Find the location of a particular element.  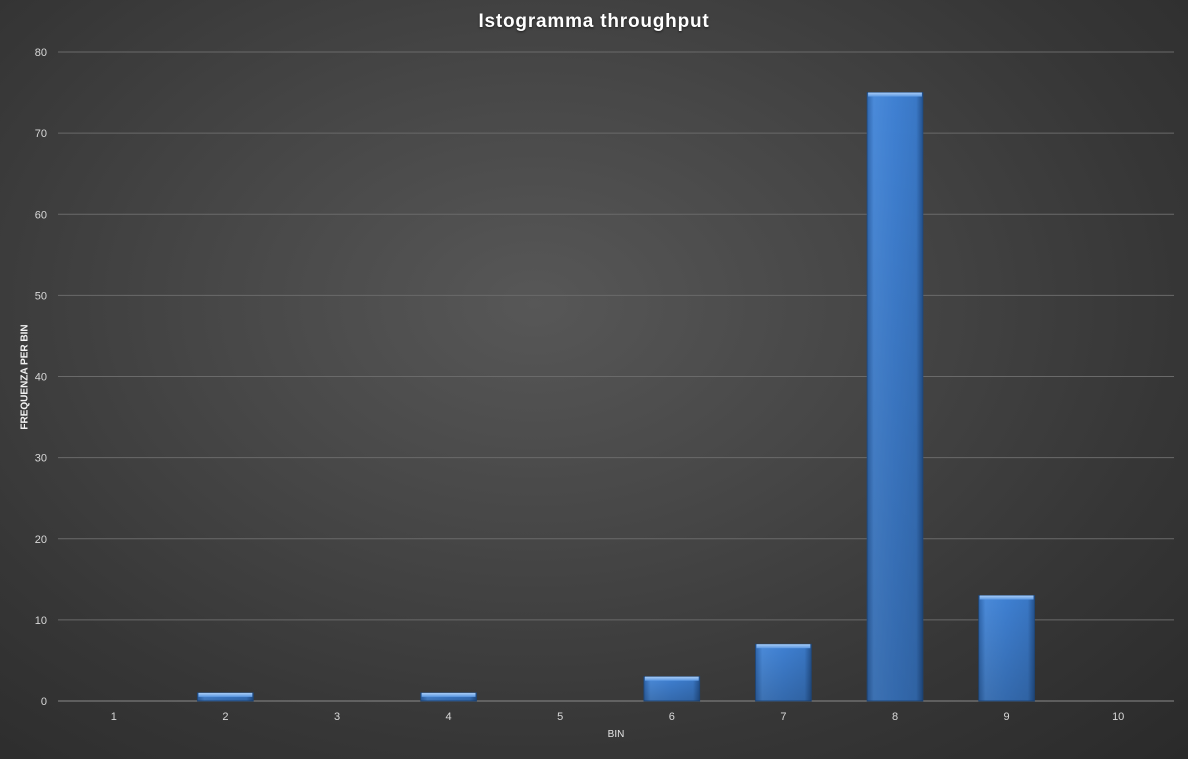

x-tick-label: 10 is located at coordinates (1118, 717).